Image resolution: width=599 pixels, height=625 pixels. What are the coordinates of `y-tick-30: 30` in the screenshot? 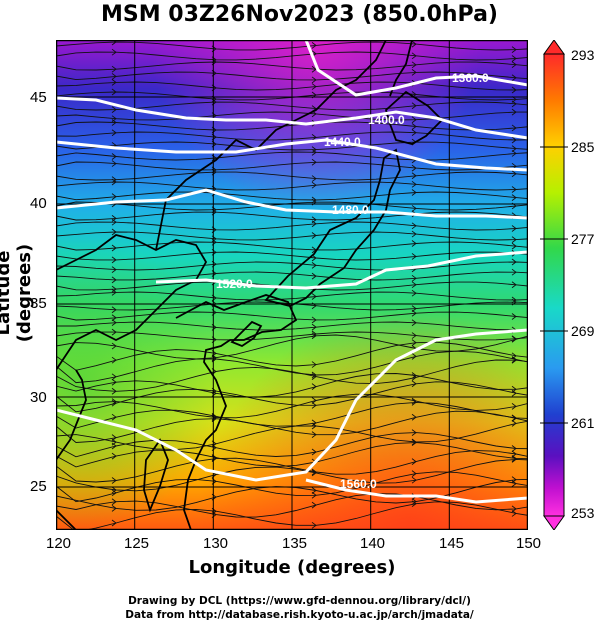 It's located at (38, 397).